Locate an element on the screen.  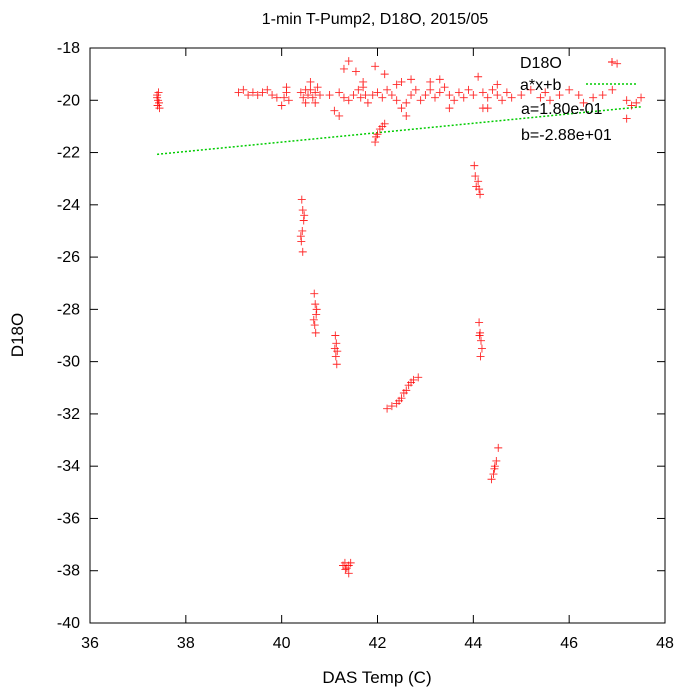
legend-label-fit: a*x+b is located at coordinates (540, 85).